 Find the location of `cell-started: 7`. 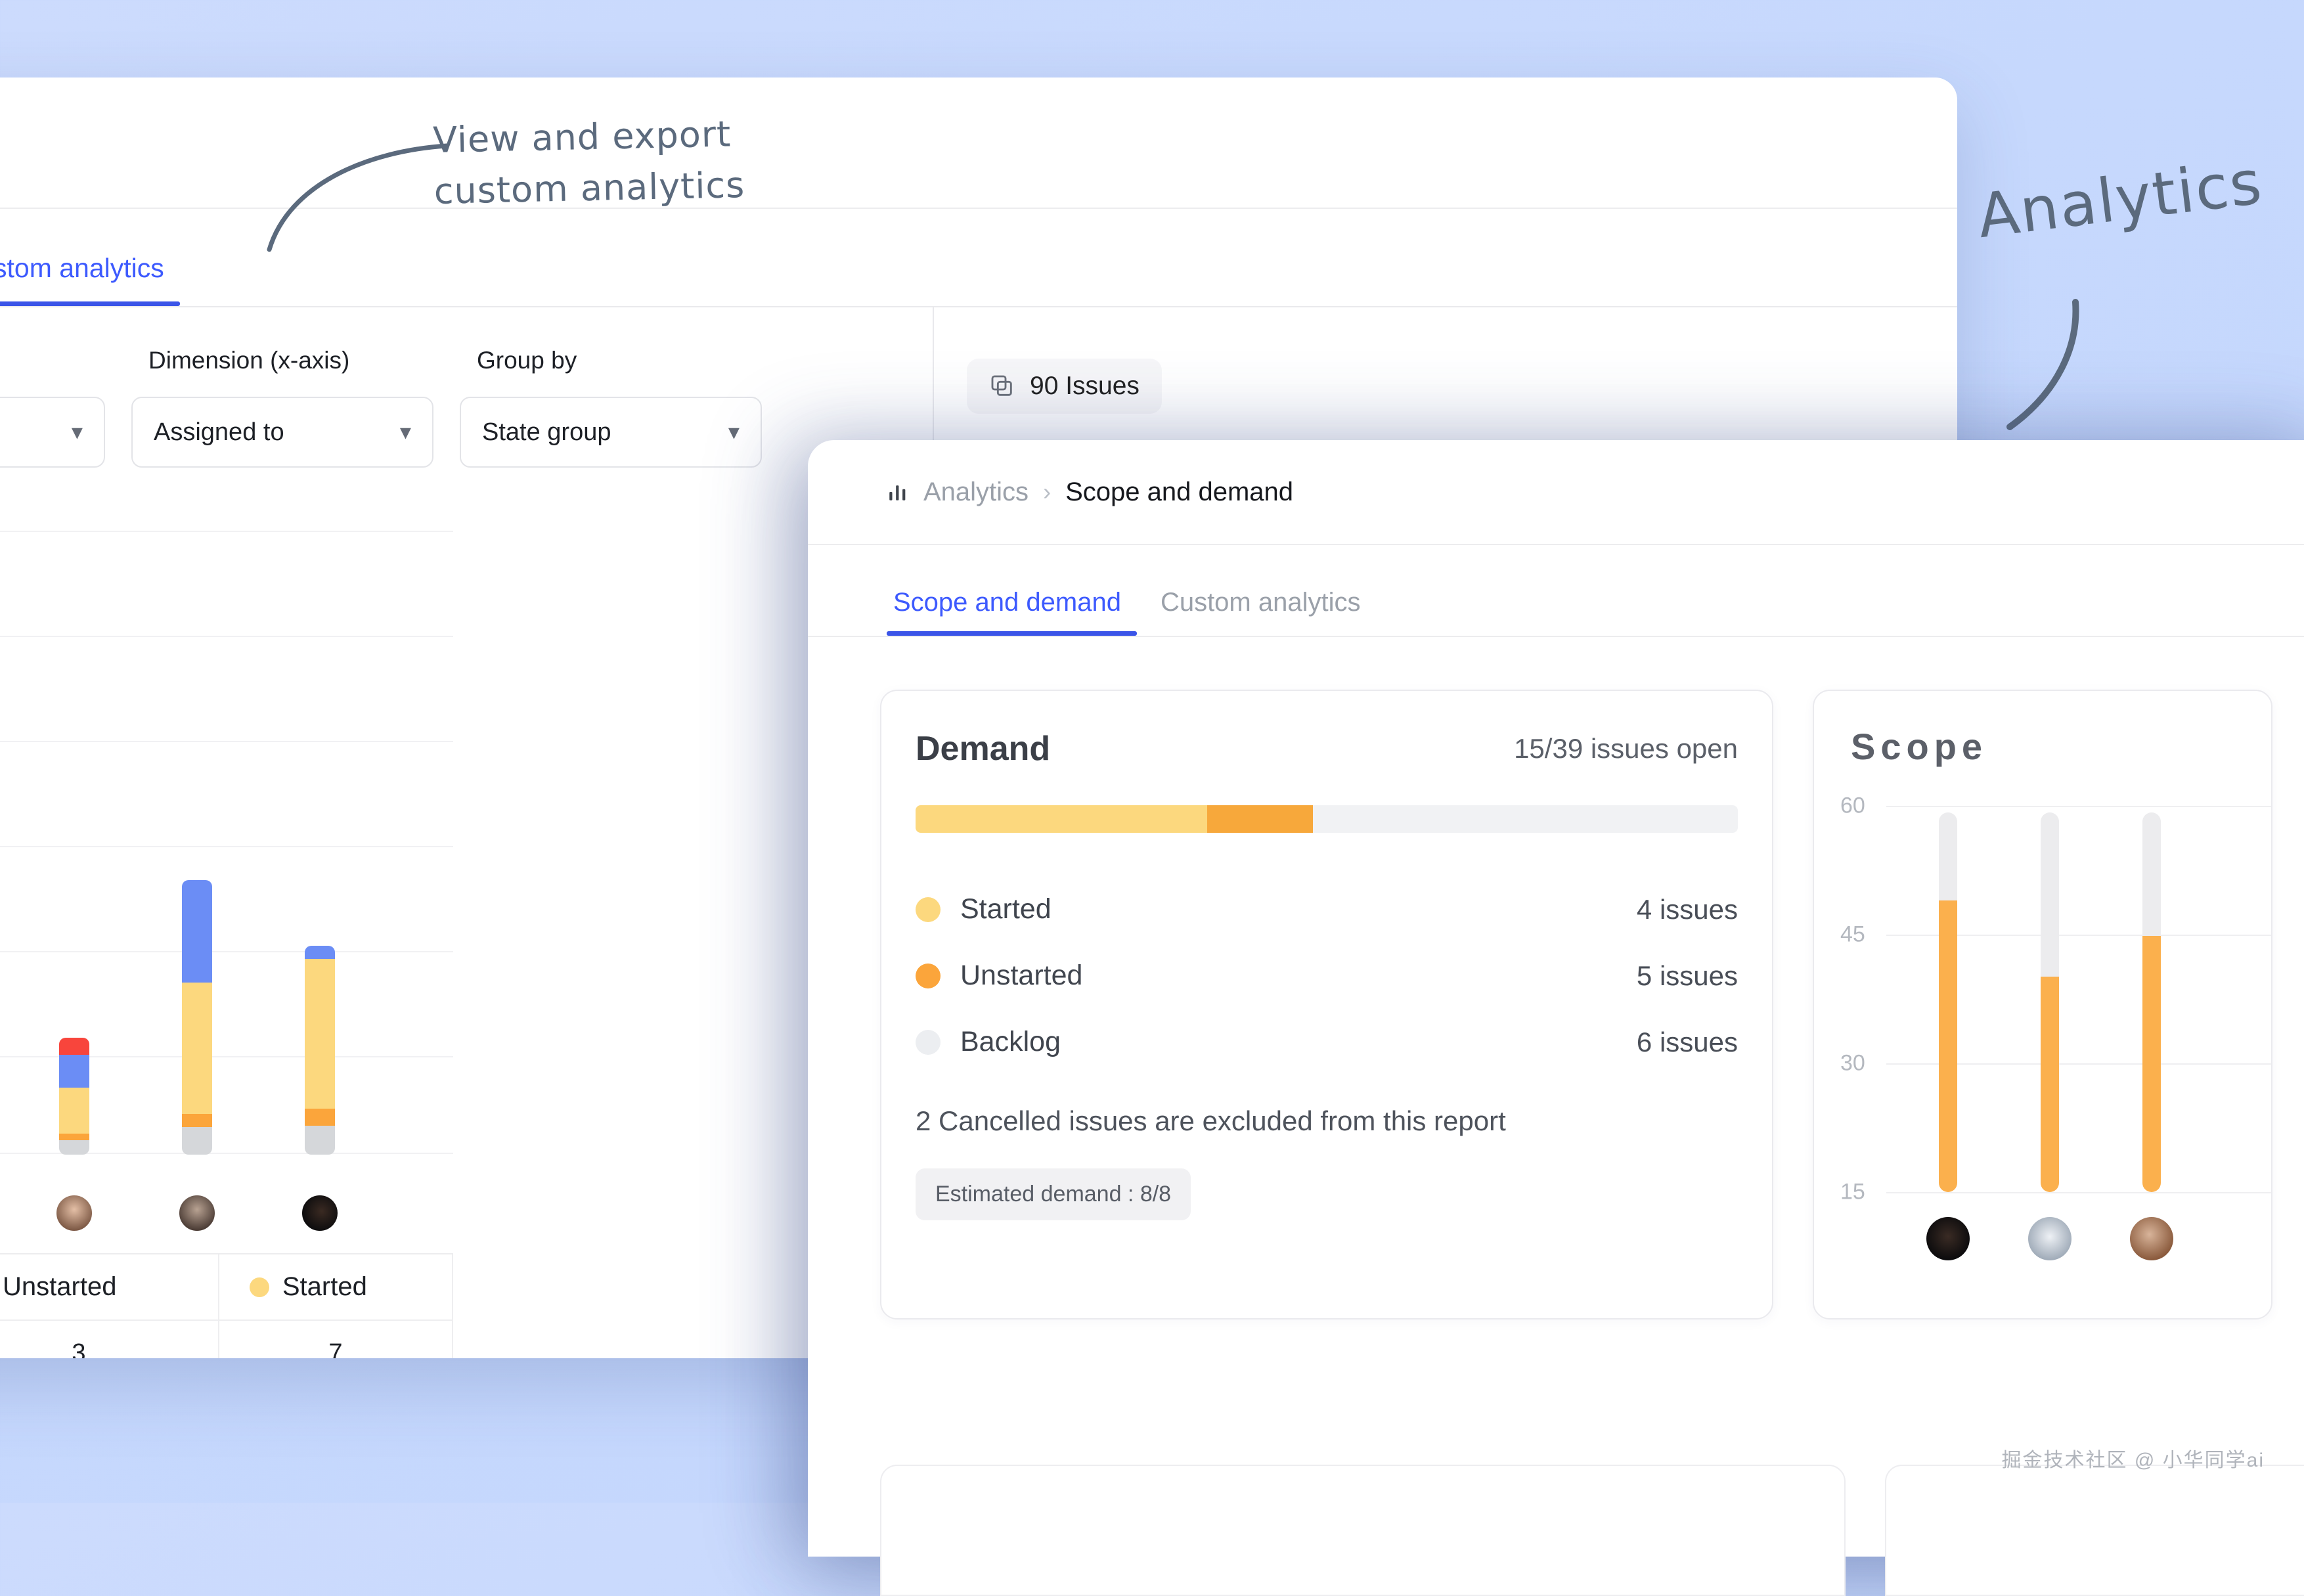

cell-started: 7 is located at coordinates (336, 1339).